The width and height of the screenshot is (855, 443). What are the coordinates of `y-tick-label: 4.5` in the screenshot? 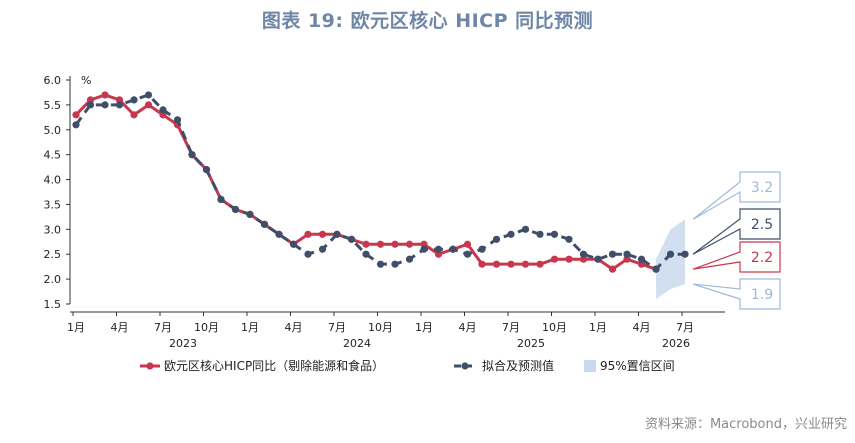 It's located at (53, 155).